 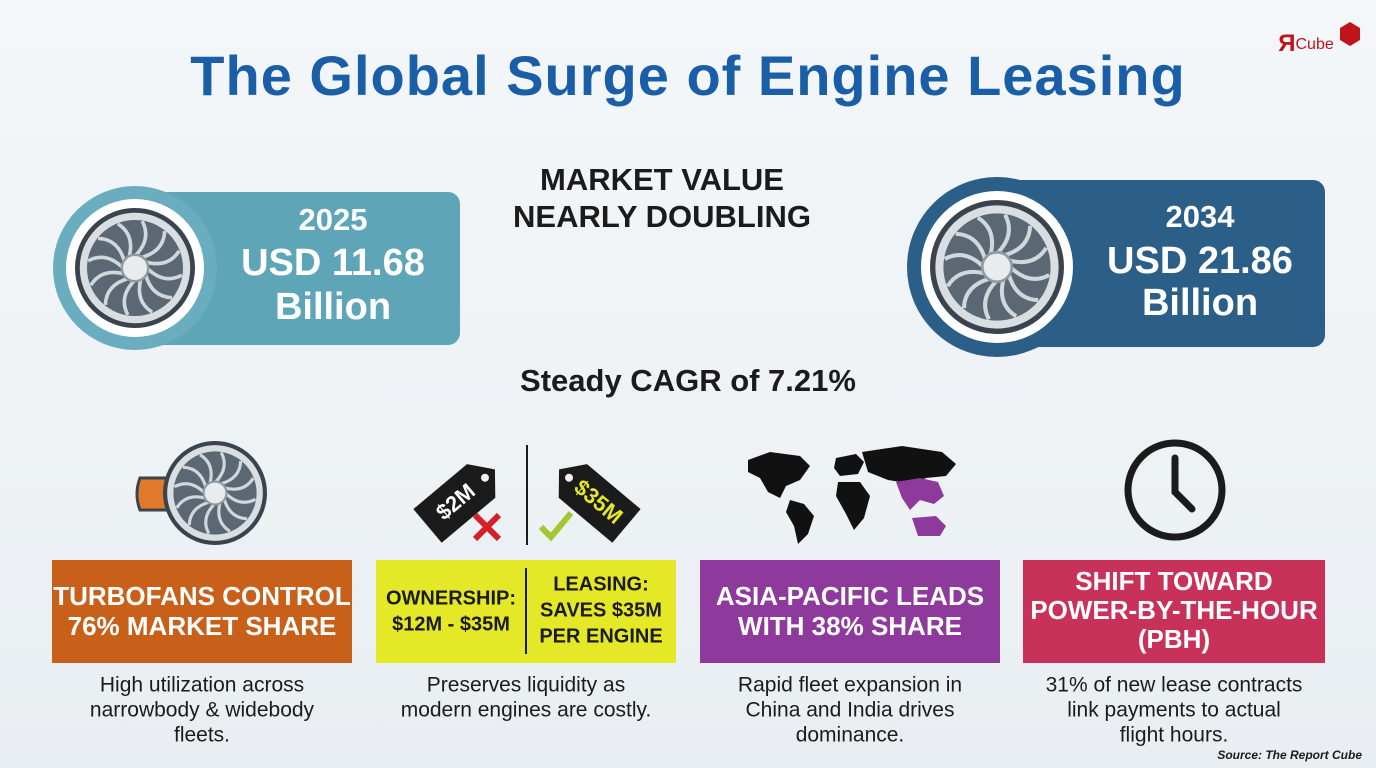 I want to click on panel-heading: POWER-BY-THE-HOUR, so click(x=1174, y=610).